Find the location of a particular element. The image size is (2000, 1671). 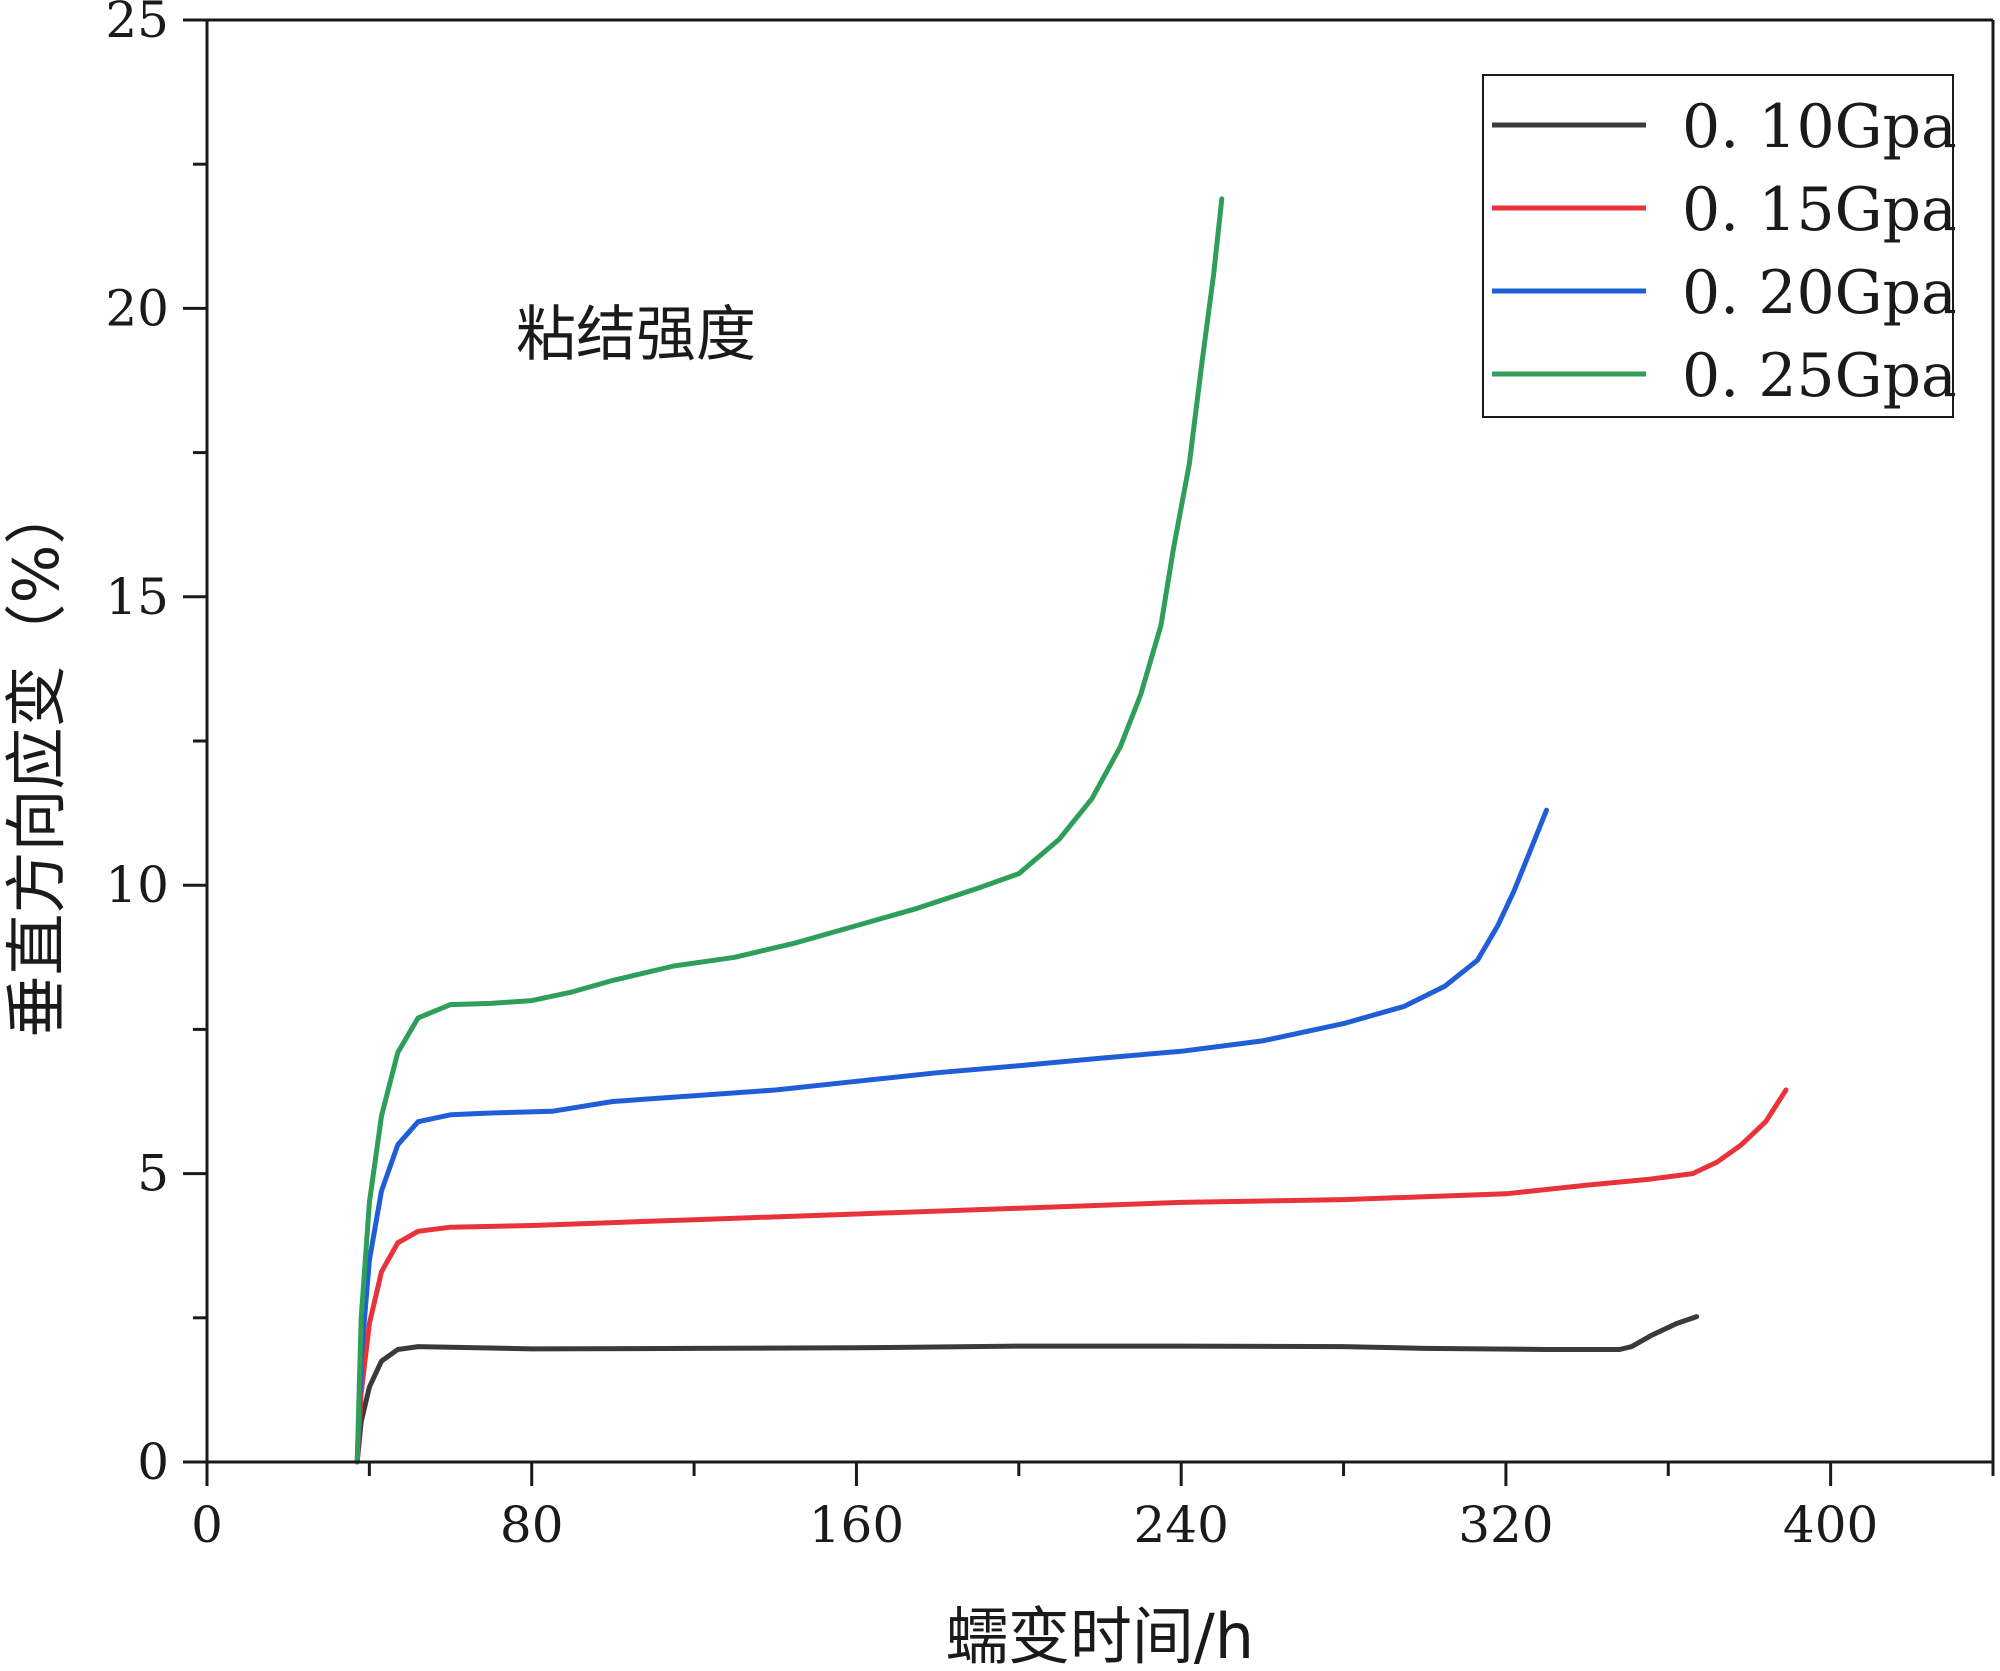

x-tick-label: 400 is located at coordinates (1830, 1525).